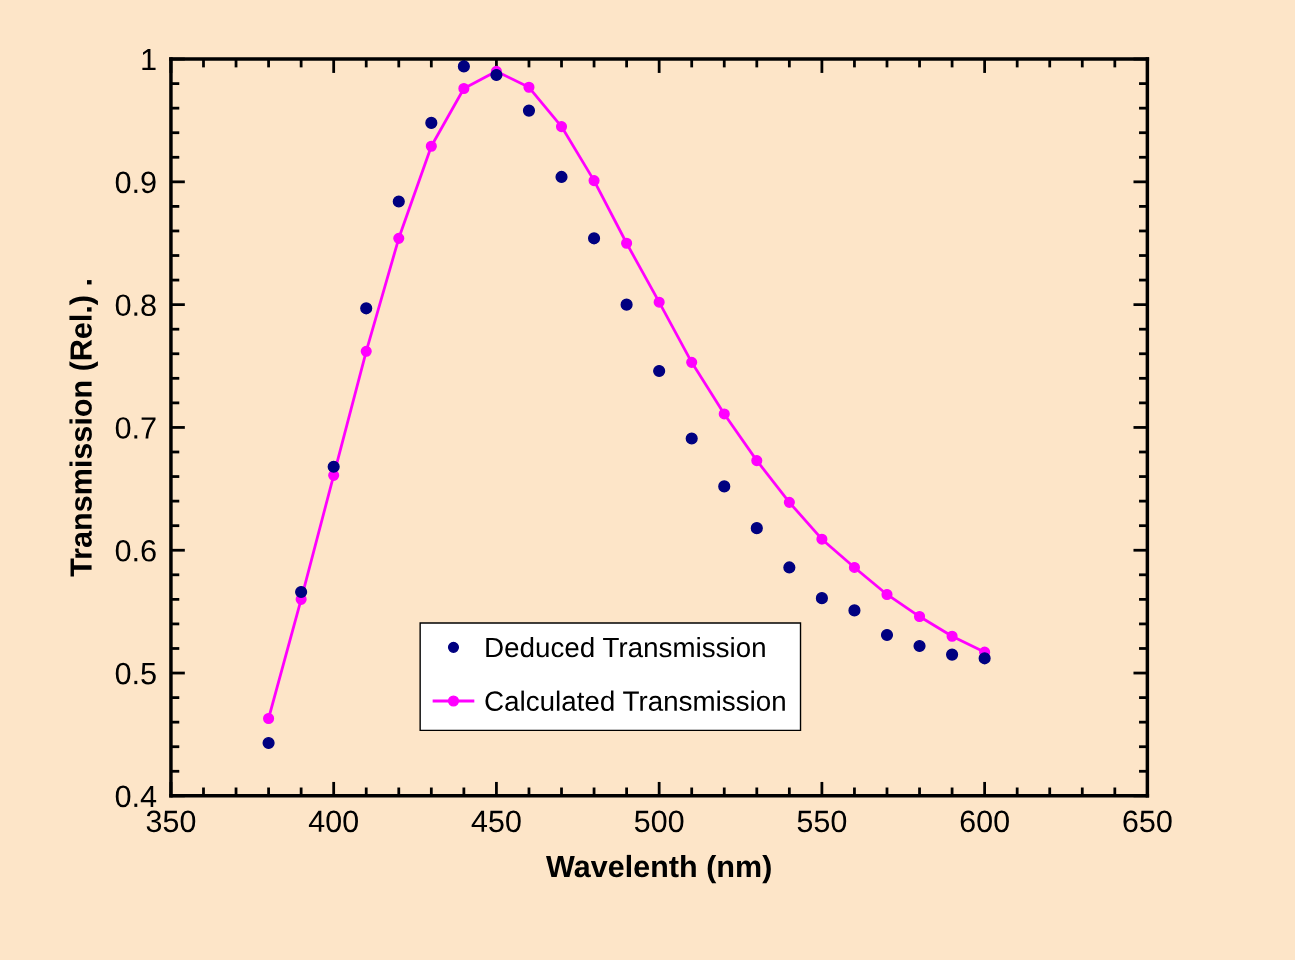 The height and width of the screenshot is (960, 1295). Describe the element at coordinates (171, 821) in the screenshot. I see `x-tick-label: 350` at that location.